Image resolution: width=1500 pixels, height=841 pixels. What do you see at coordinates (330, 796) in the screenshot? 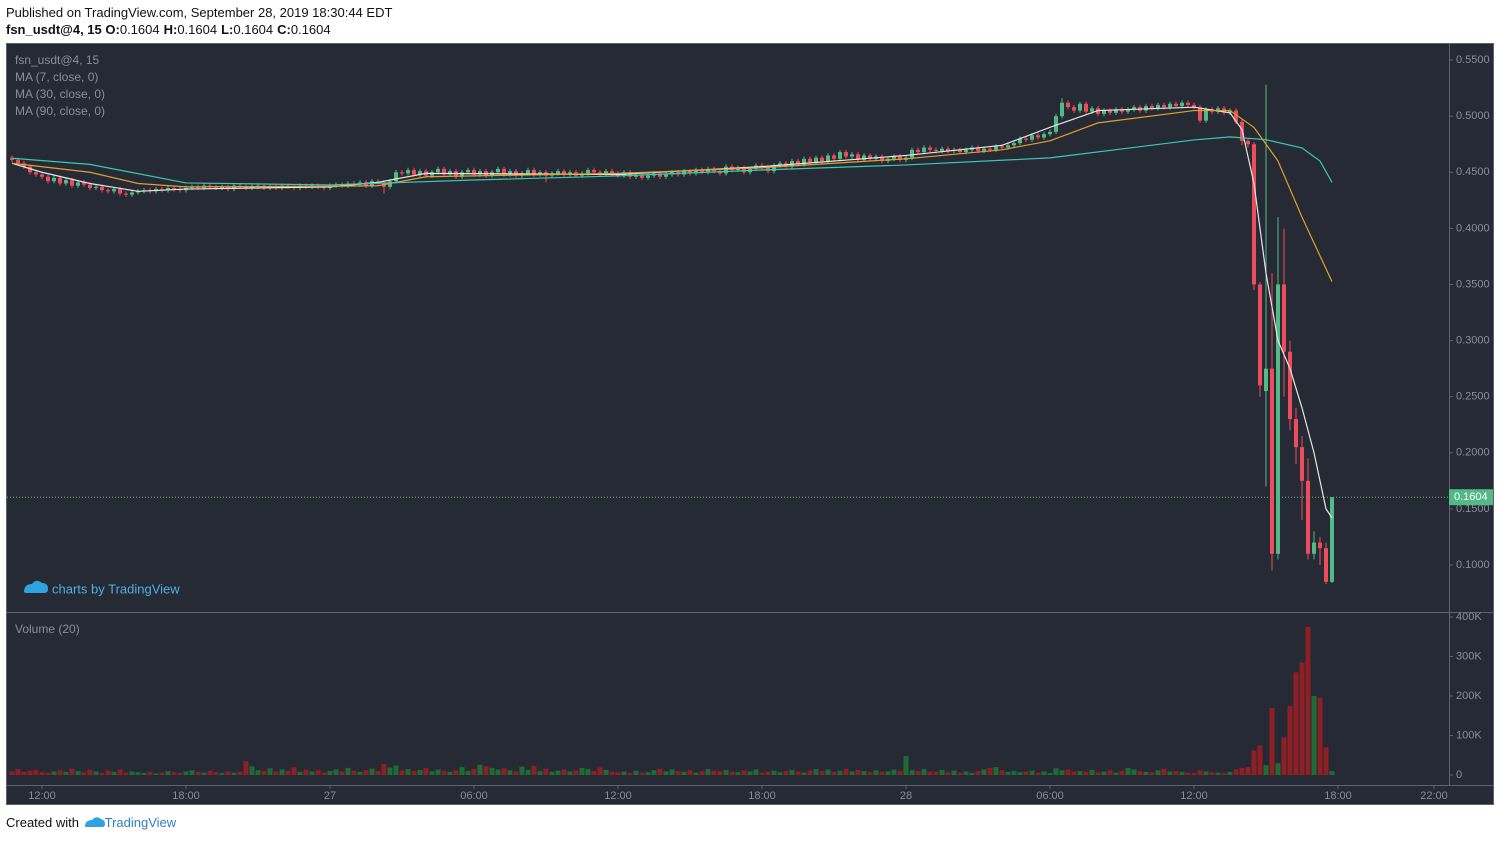
I see `x-tick-label: 27` at bounding box center [330, 796].